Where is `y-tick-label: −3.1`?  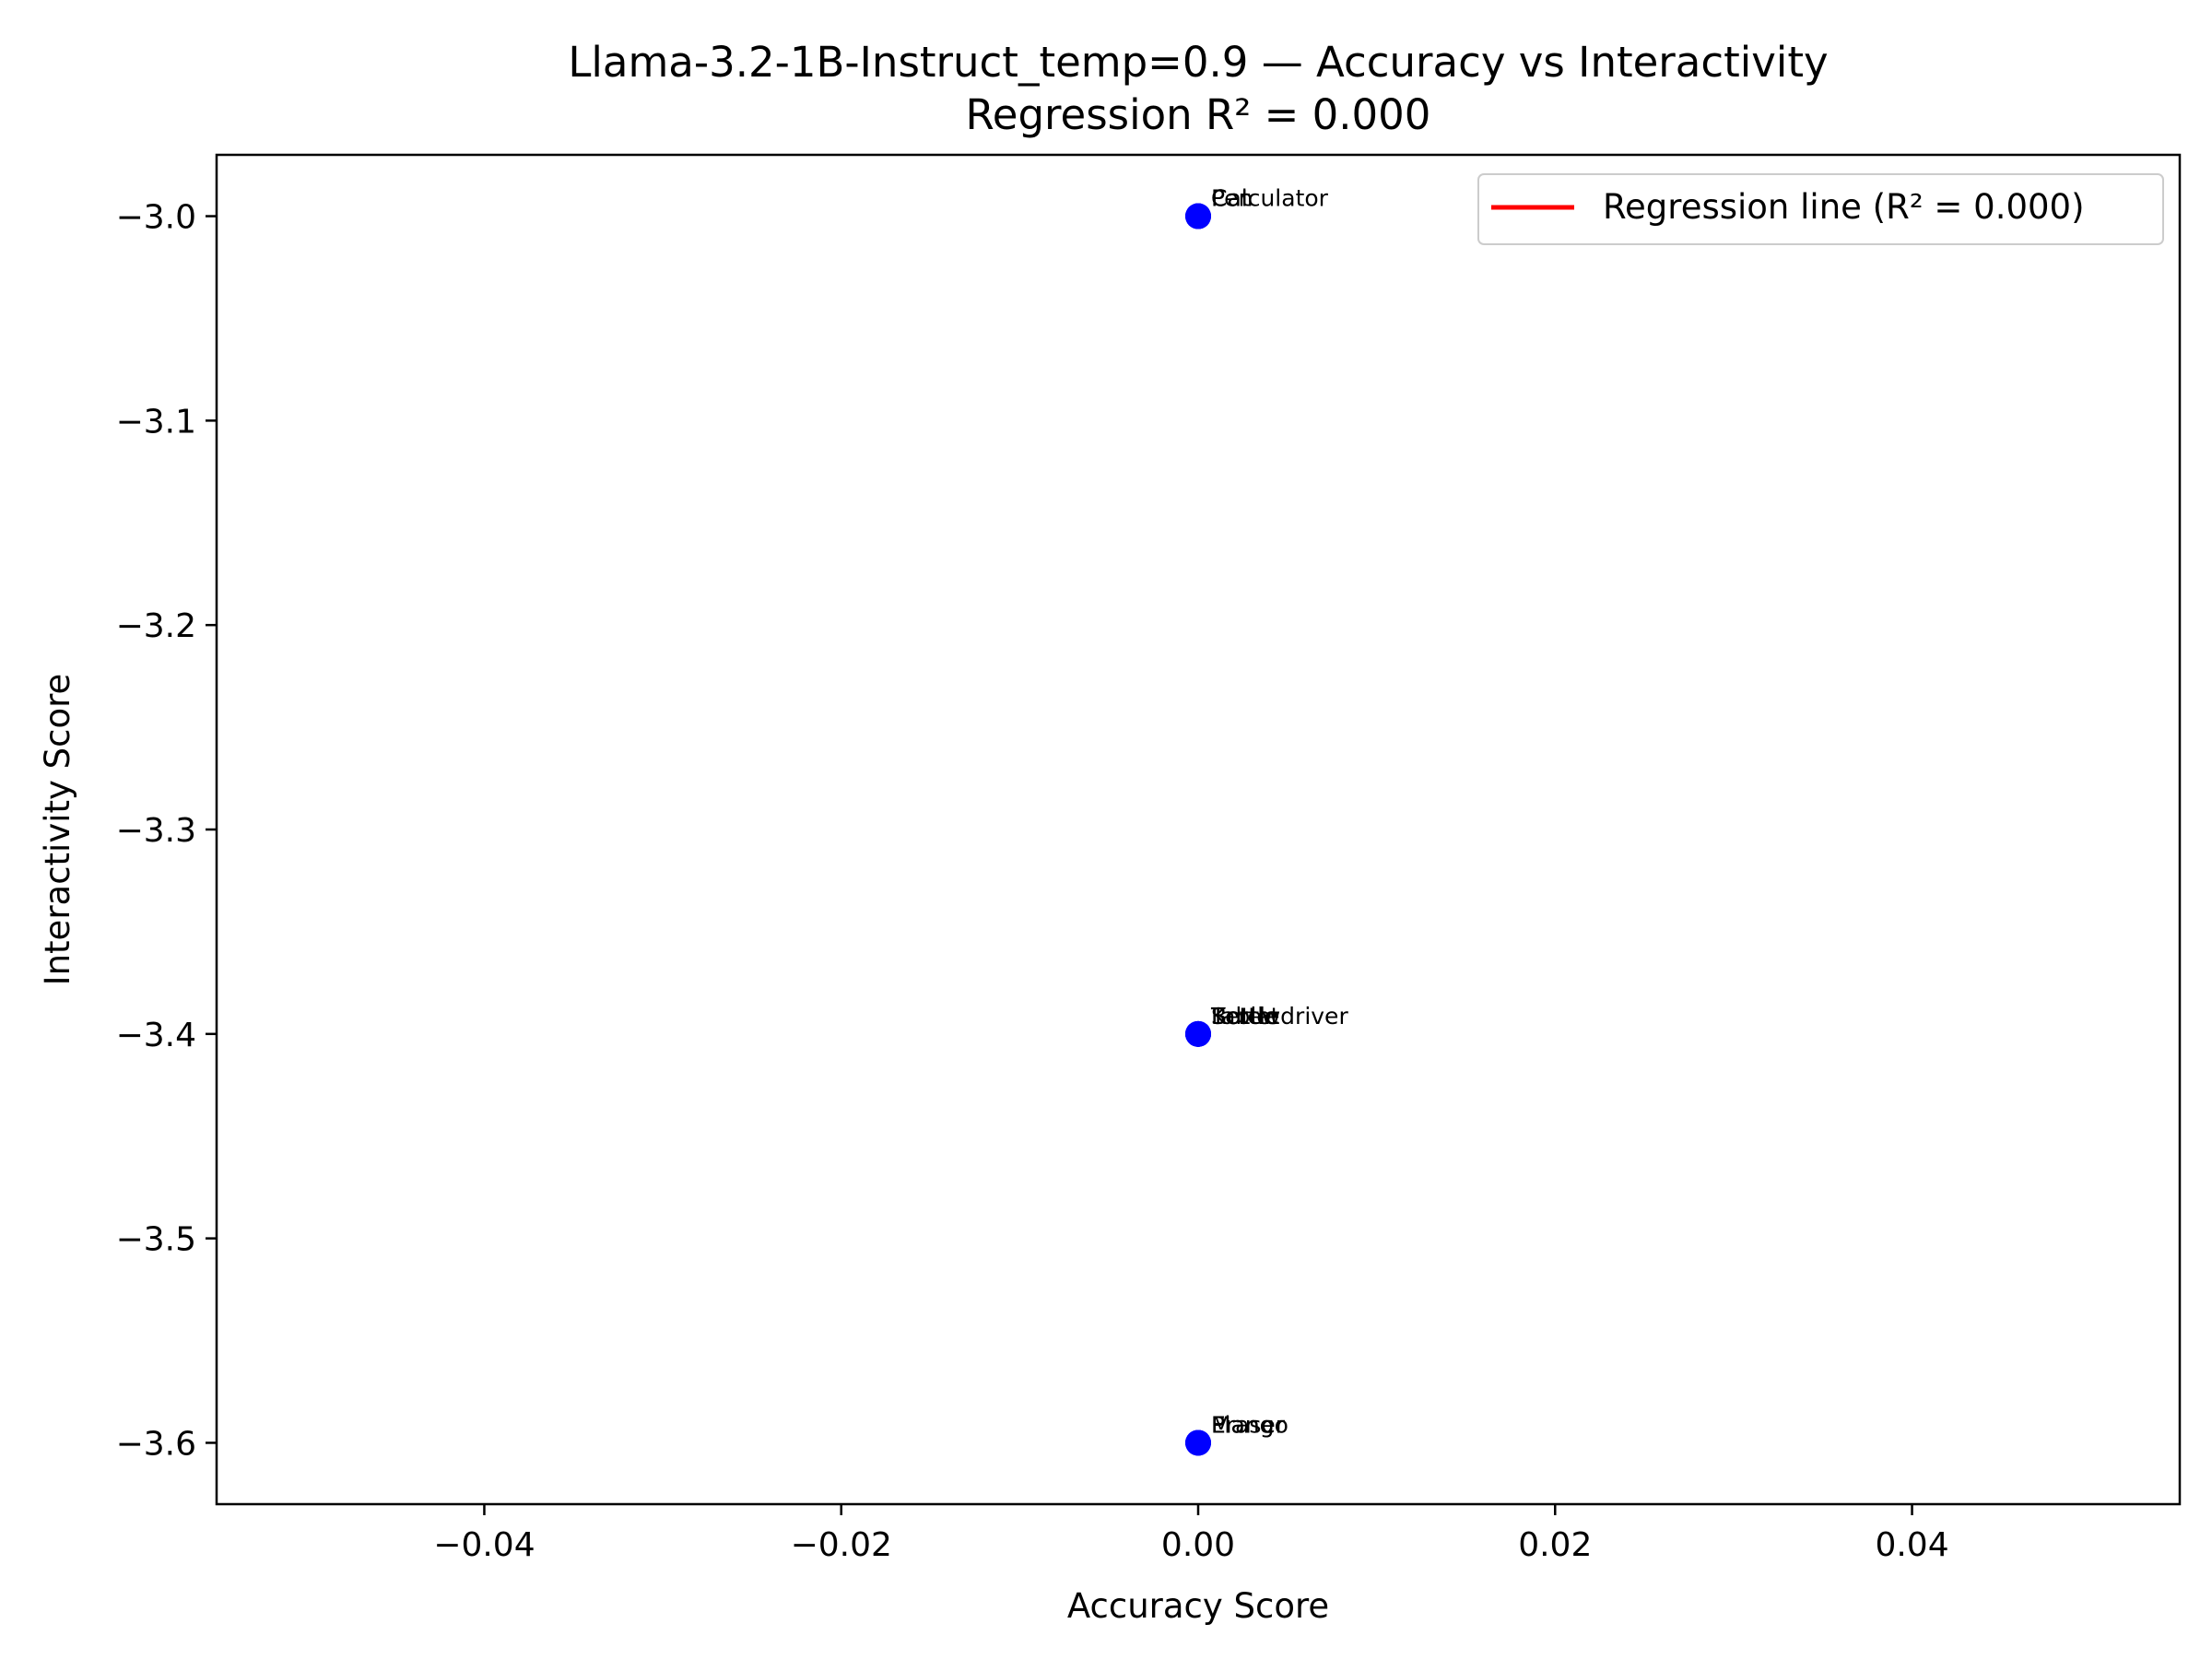
y-tick-label: −3.1 is located at coordinates (156, 422).